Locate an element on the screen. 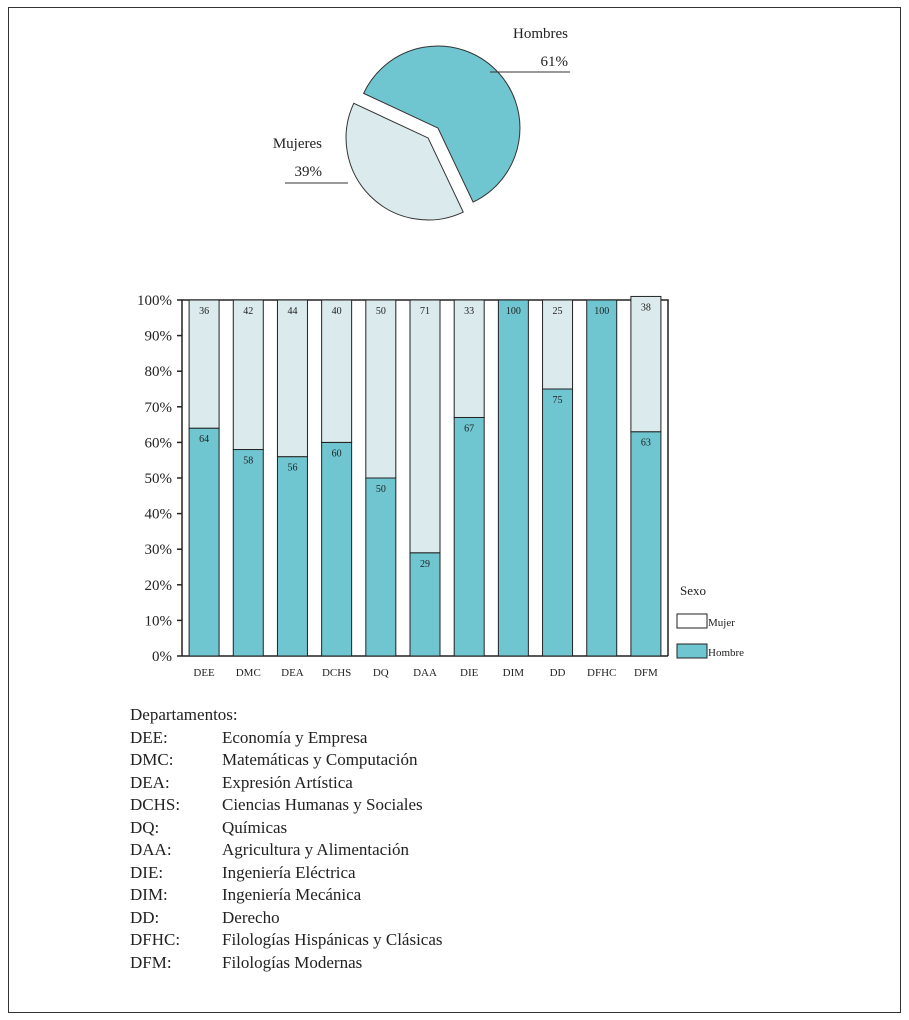 This screenshot has height=1020, width=909. bar-value-label: 56 is located at coordinates (292, 468).